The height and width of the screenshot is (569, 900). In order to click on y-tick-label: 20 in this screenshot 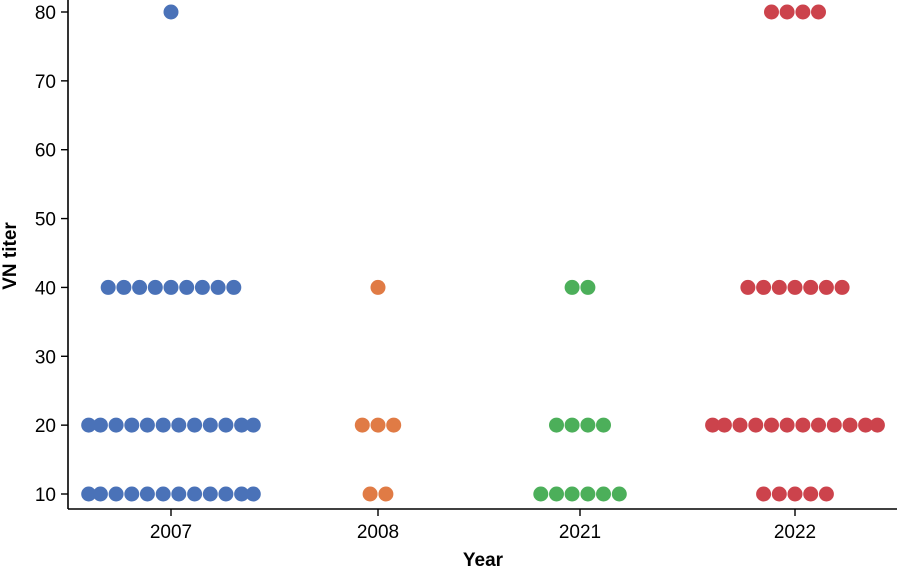, I will do `click(45, 426)`.